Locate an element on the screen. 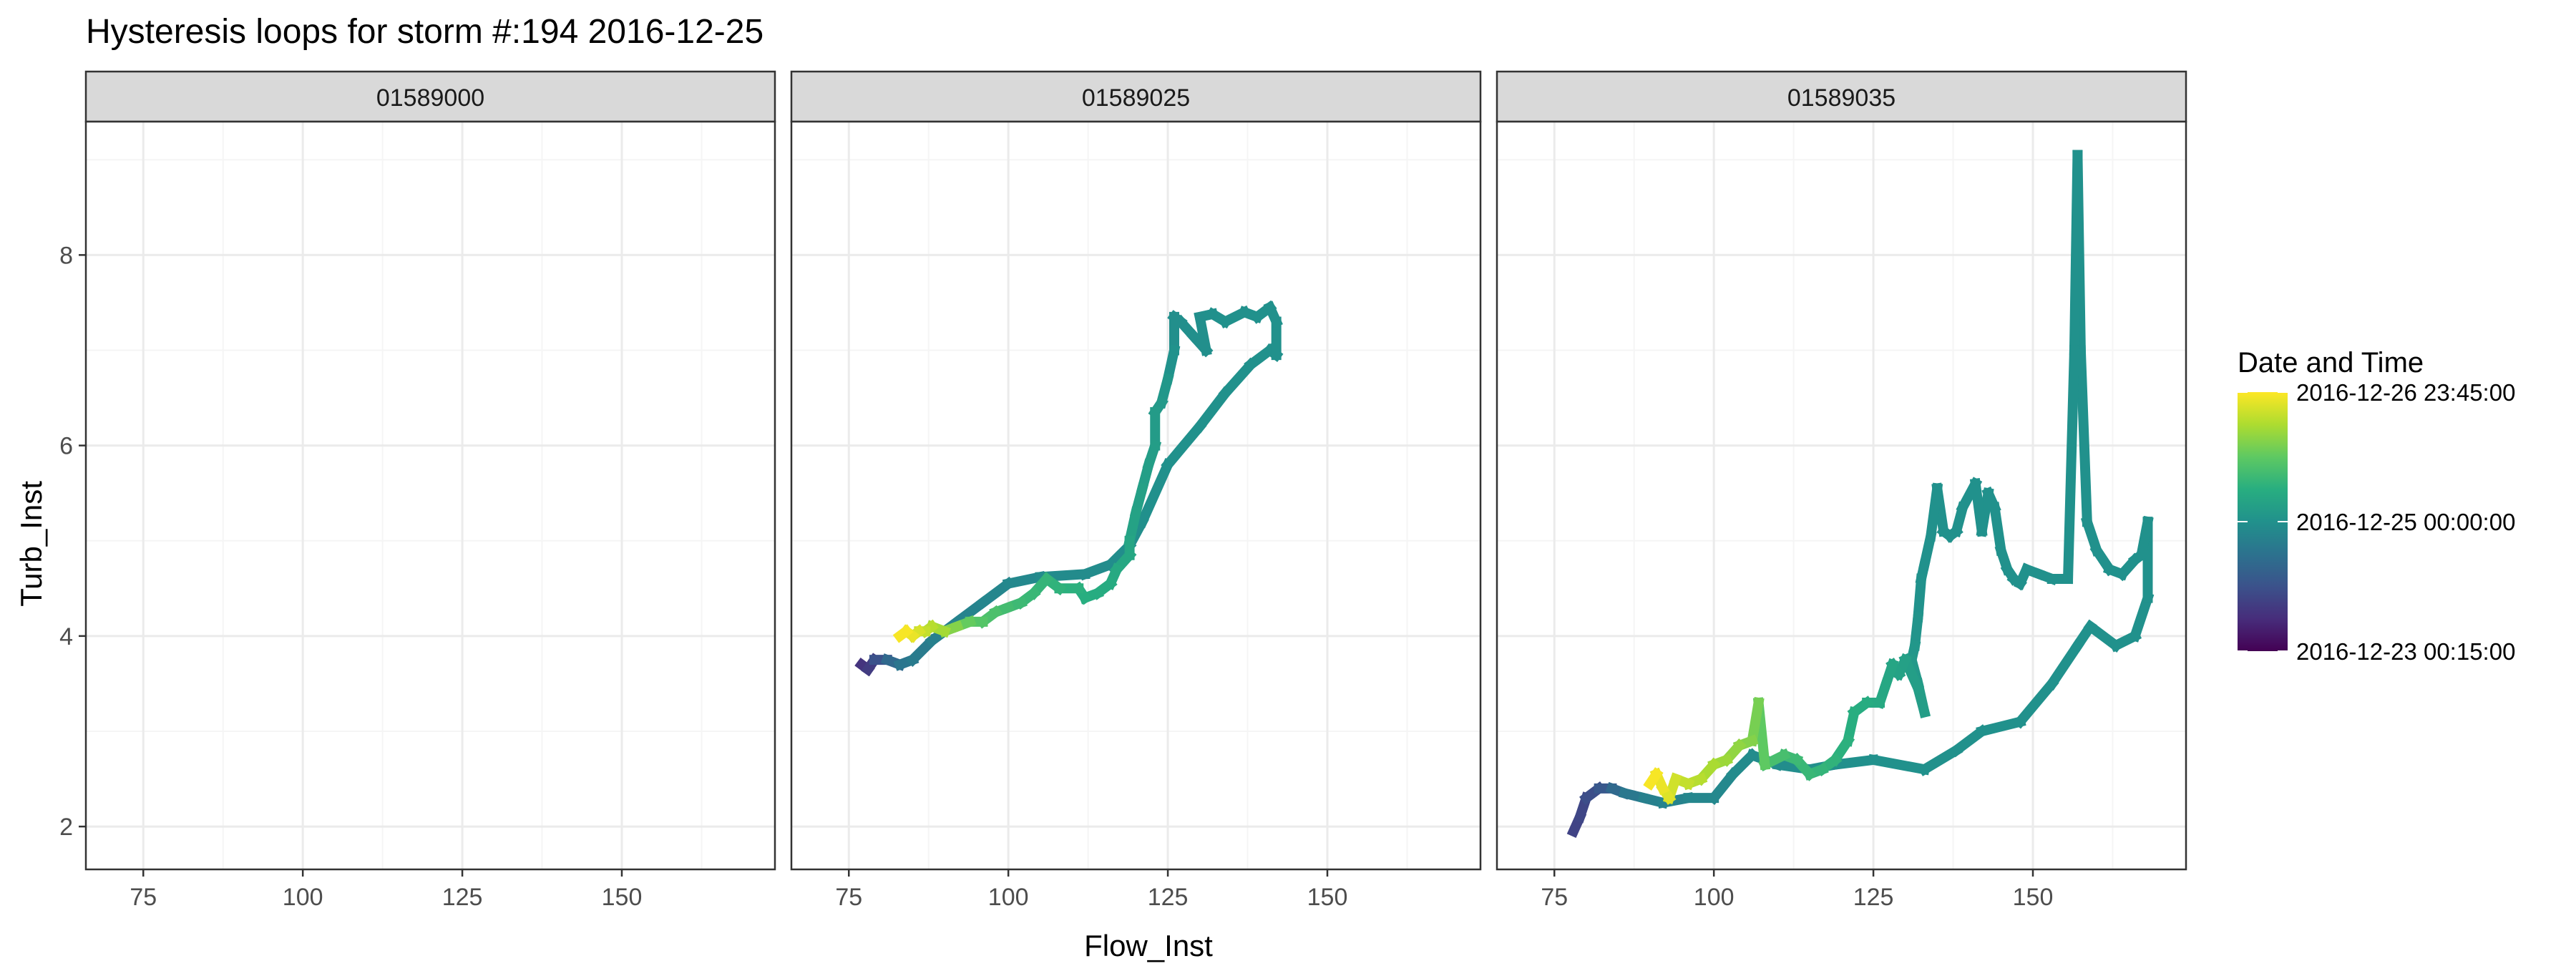 The image size is (2576, 966). legend-label: 2016-12-26 23:45:00 is located at coordinates (2405, 392).